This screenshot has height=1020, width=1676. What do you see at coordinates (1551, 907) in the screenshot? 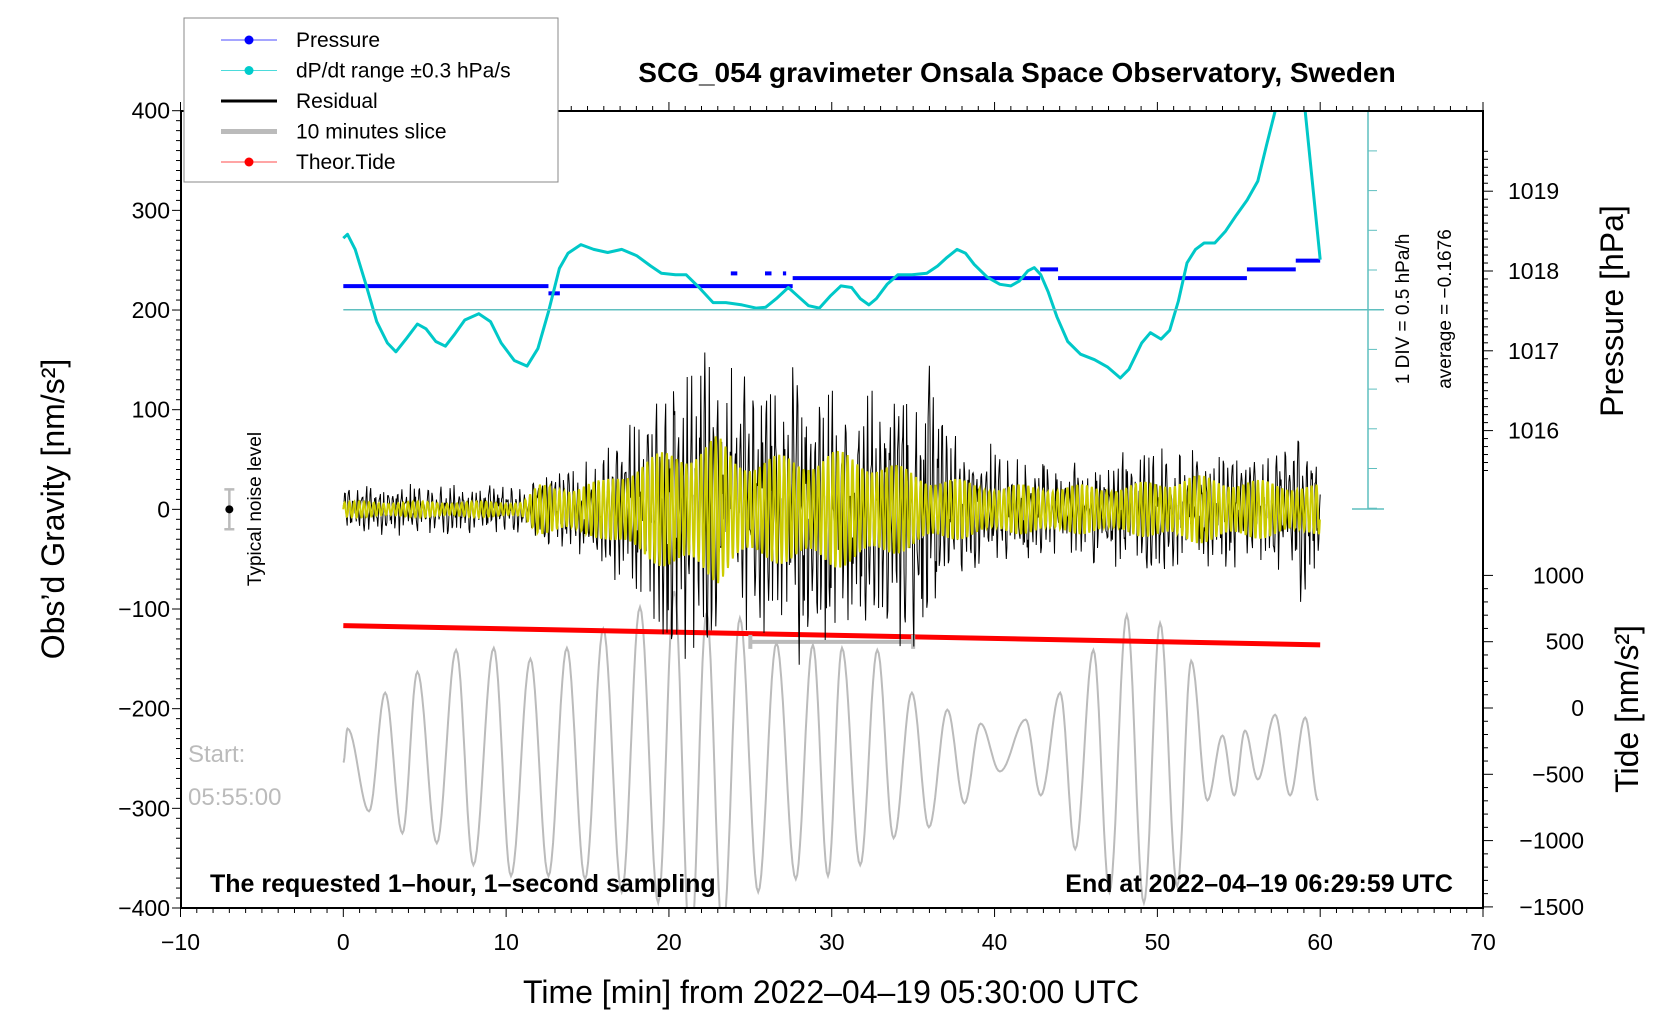
I see `tide-tick-label: −1500` at bounding box center [1551, 907].